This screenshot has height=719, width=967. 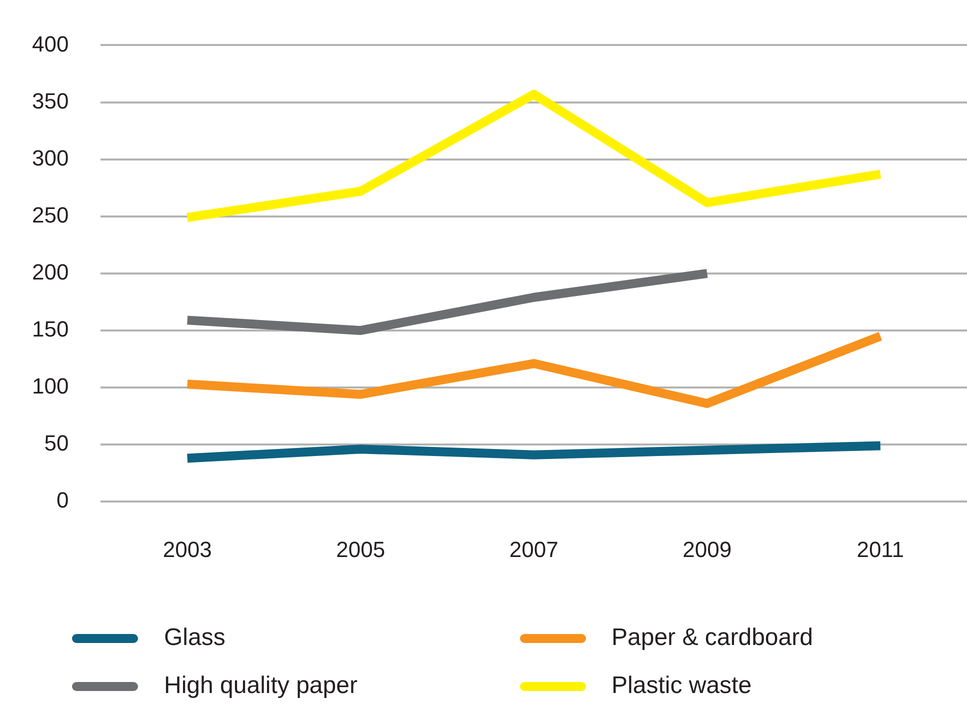 I want to click on legend-label: Plastic waste, so click(x=682, y=686).